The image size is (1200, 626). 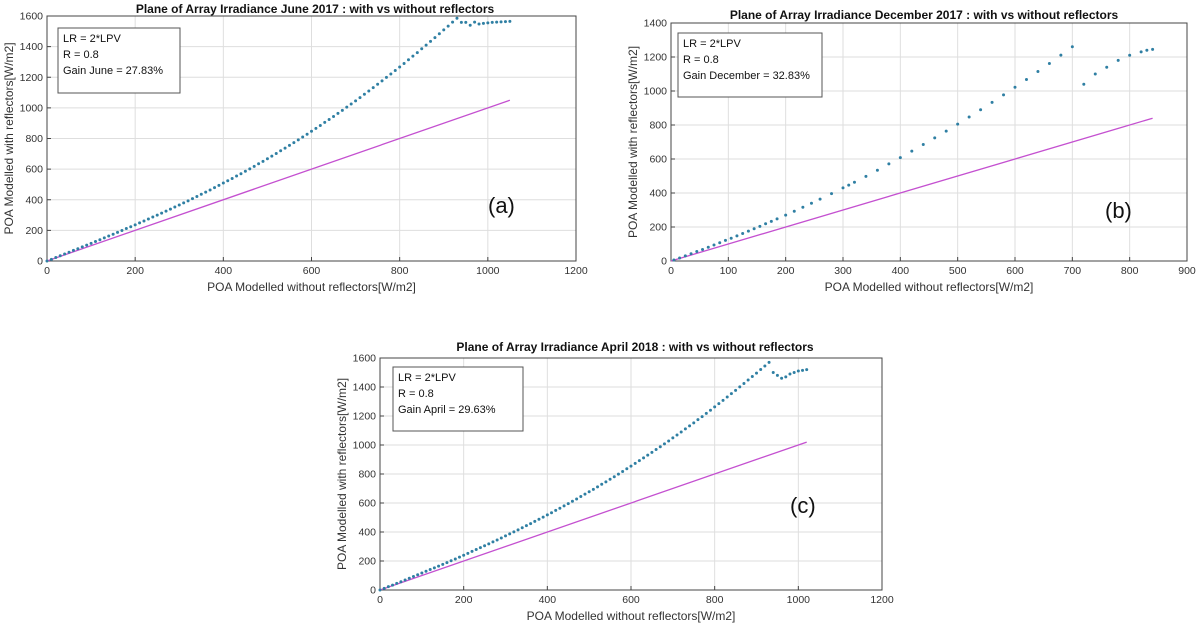 What do you see at coordinates (34, 139) in the screenshot?
I see `y-tick-label: 800` at bounding box center [34, 139].